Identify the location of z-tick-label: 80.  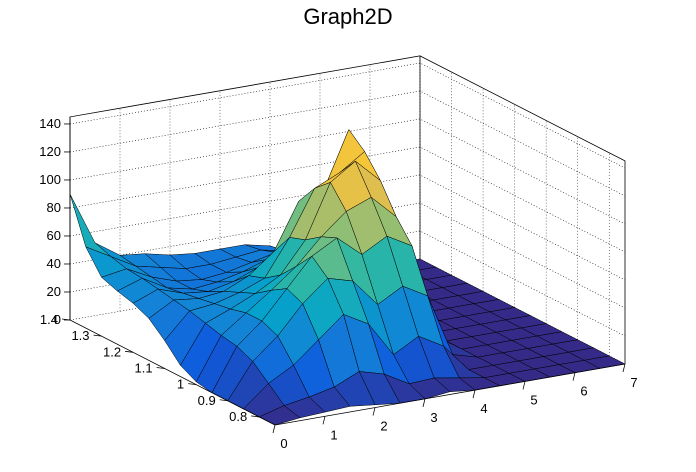
(54, 207).